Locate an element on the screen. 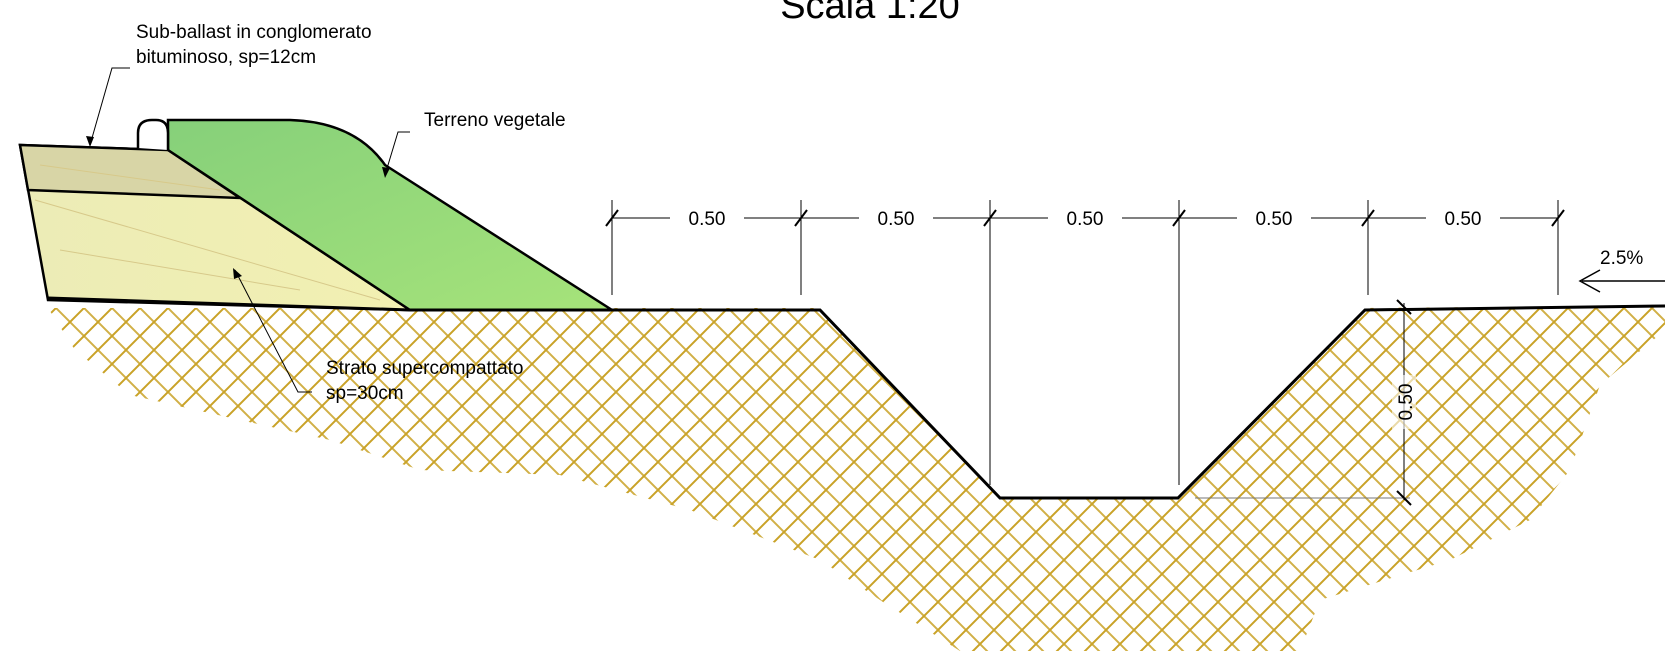 This screenshot has height=651, width=1665. slope-arrow is located at coordinates (1621, 281).